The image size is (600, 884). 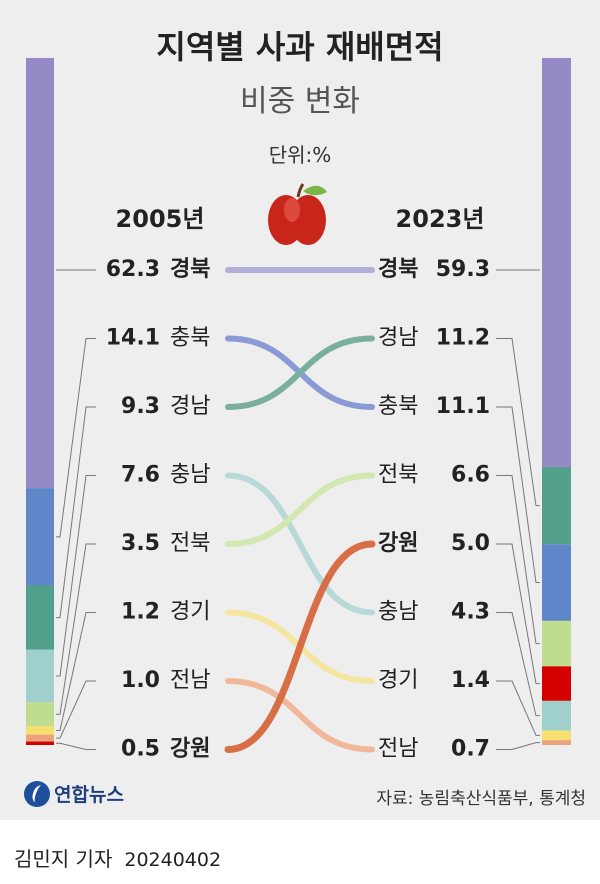 I want to click on logo-text: 연합뉴스, so click(x=89, y=795).